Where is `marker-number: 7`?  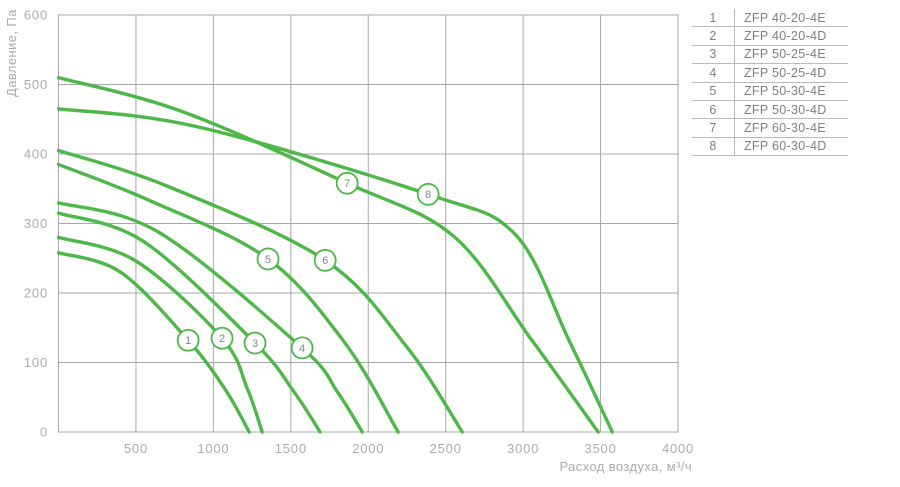
marker-number: 7 is located at coordinates (347, 184).